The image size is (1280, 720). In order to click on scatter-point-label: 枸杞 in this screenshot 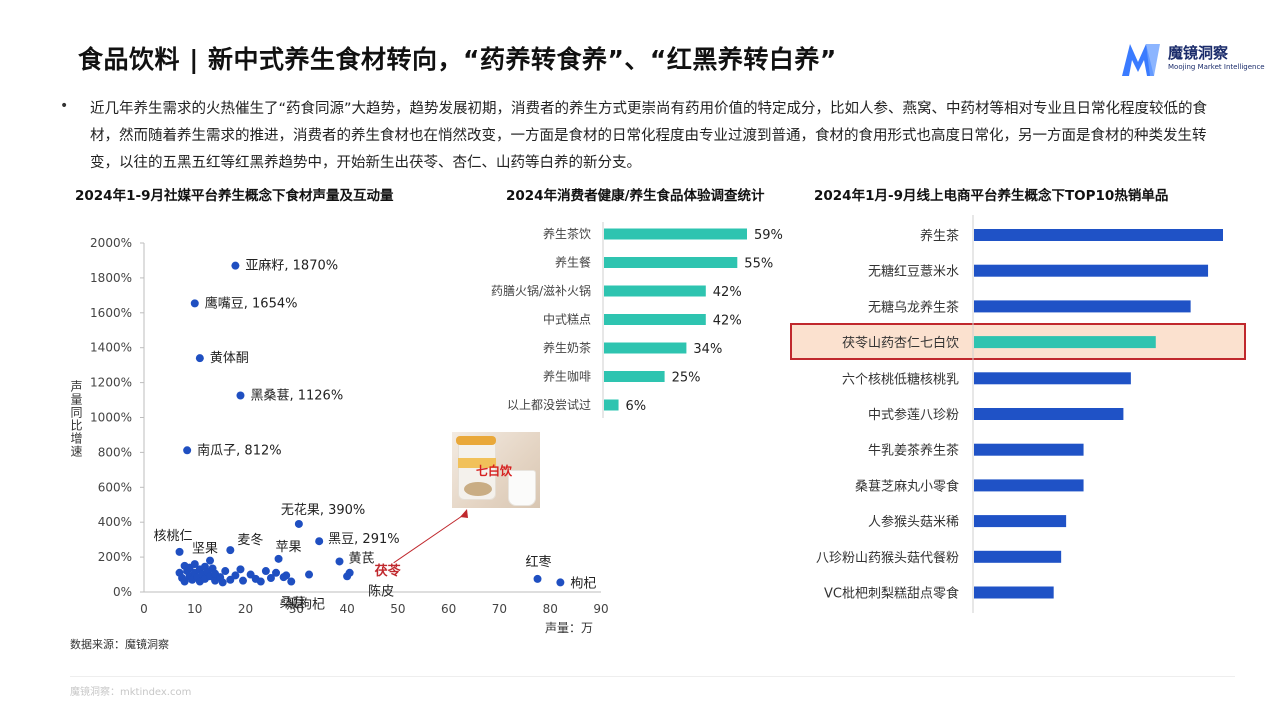, I will do `click(583, 583)`.